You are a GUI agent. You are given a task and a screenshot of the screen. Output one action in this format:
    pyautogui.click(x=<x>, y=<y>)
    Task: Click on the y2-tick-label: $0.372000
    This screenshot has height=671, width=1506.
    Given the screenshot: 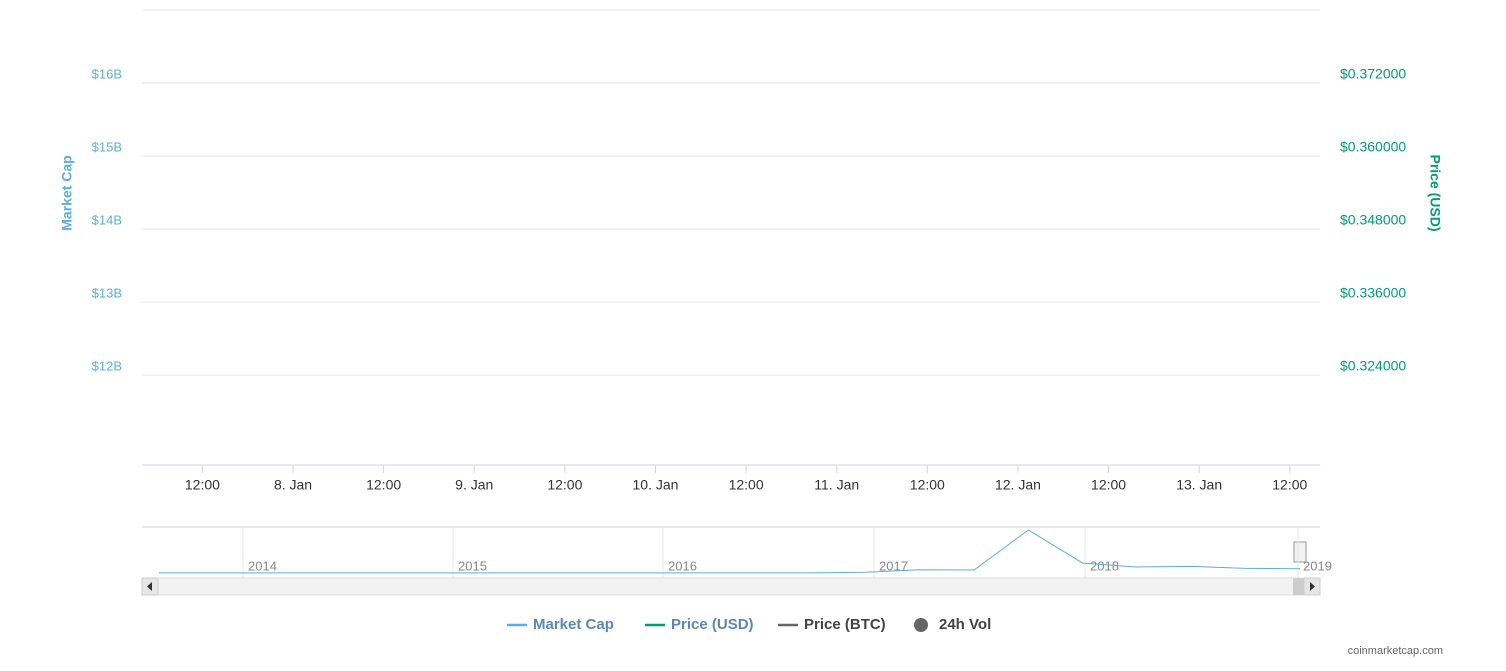 What is the action you would take?
    pyautogui.click(x=1373, y=74)
    